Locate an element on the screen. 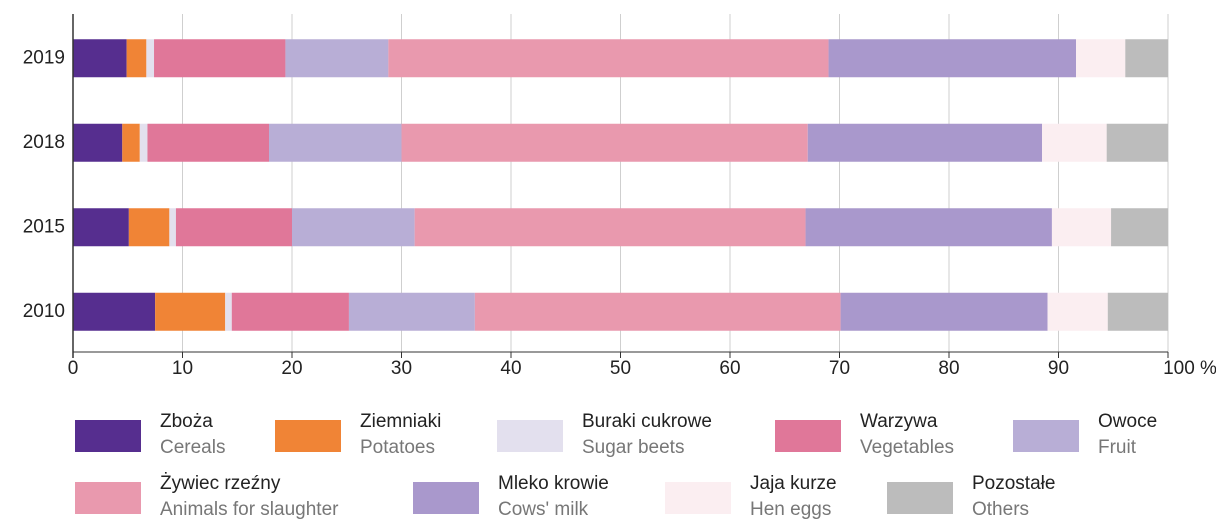 The width and height of the screenshot is (1216, 520). y-tick-label: 2018 is located at coordinates (44, 142).